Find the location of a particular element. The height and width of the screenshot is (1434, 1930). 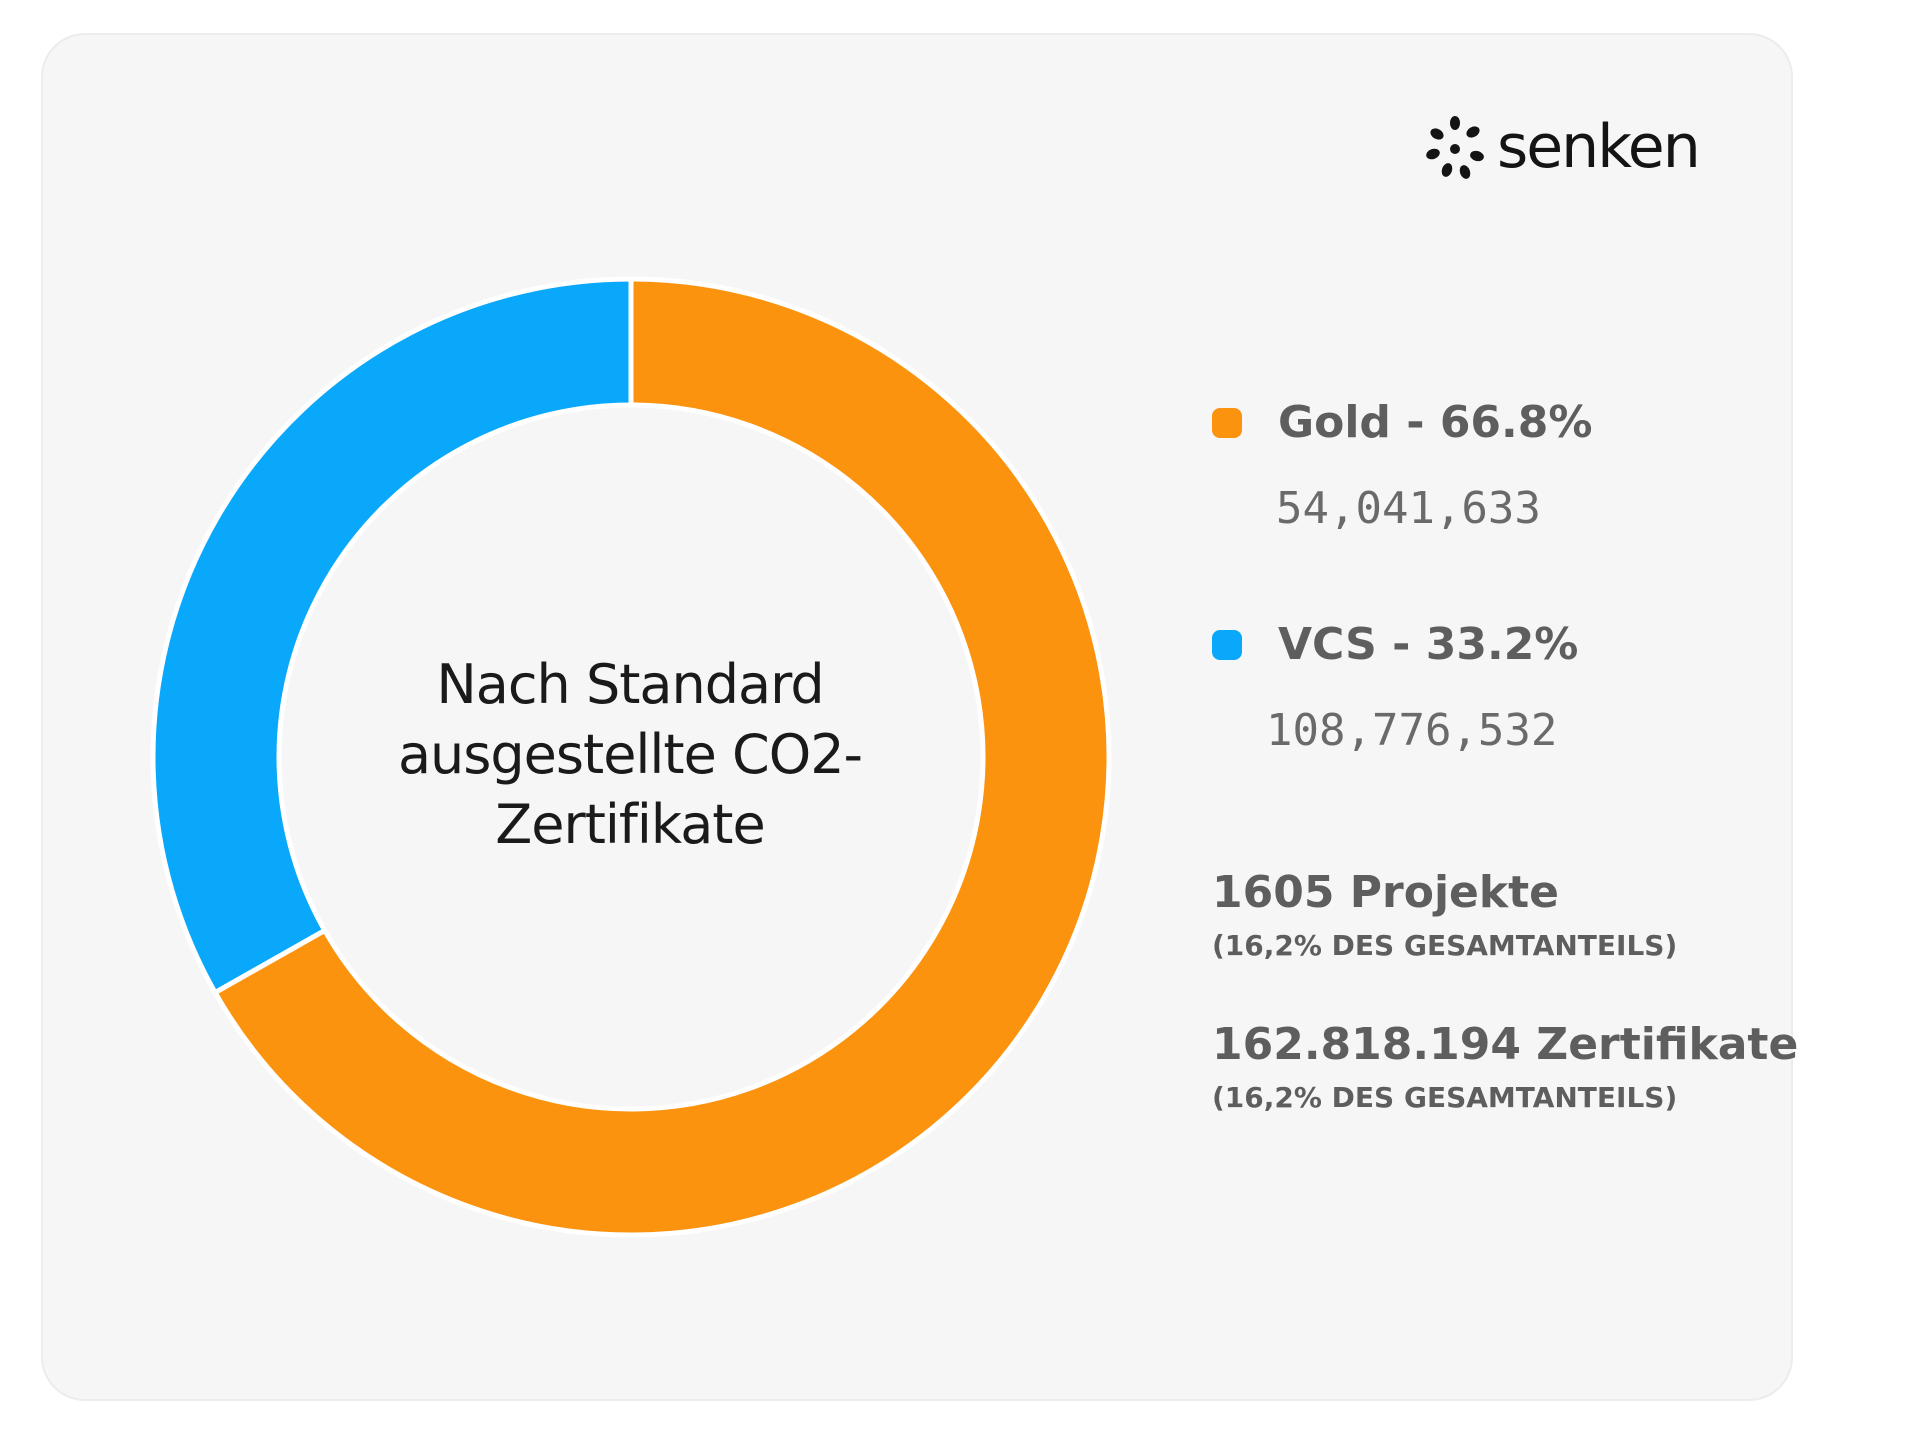

senken-logo: senken is located at coordinates (1575, 147).